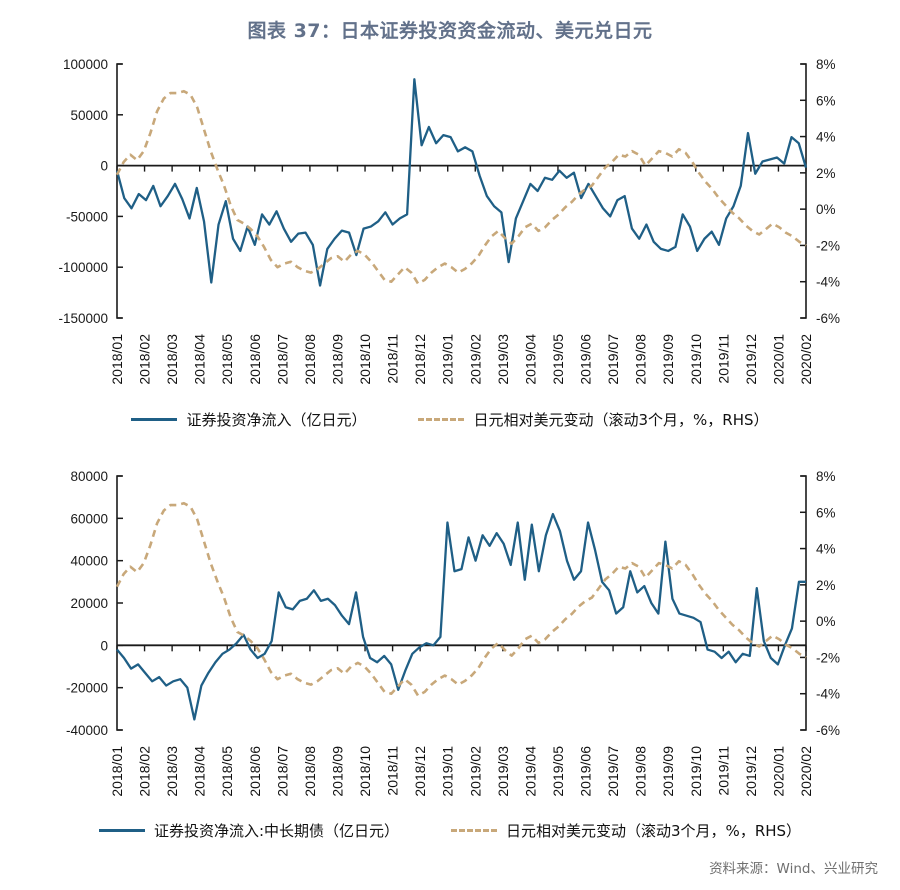 This screenshot has width=900, height=890. Describe the element at coordinates (89, 115) in the screenshot. I see `left-axis-tick-label: 50000` at that location.